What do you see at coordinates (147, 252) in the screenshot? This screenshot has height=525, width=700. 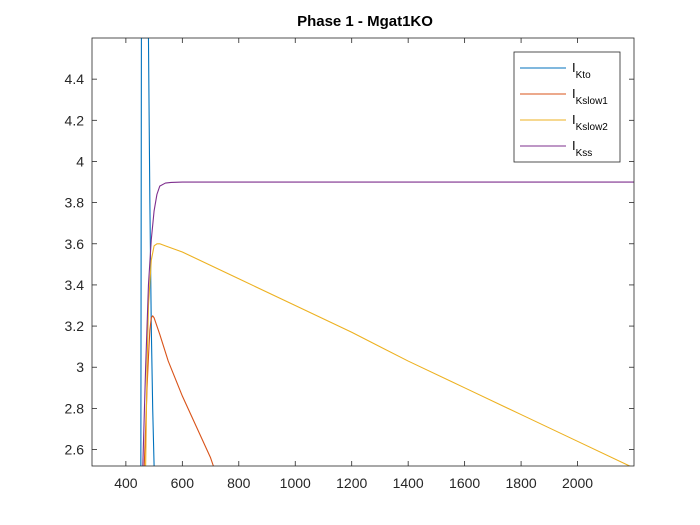 I see `series-line-kto` at bounding box center [147, 252].